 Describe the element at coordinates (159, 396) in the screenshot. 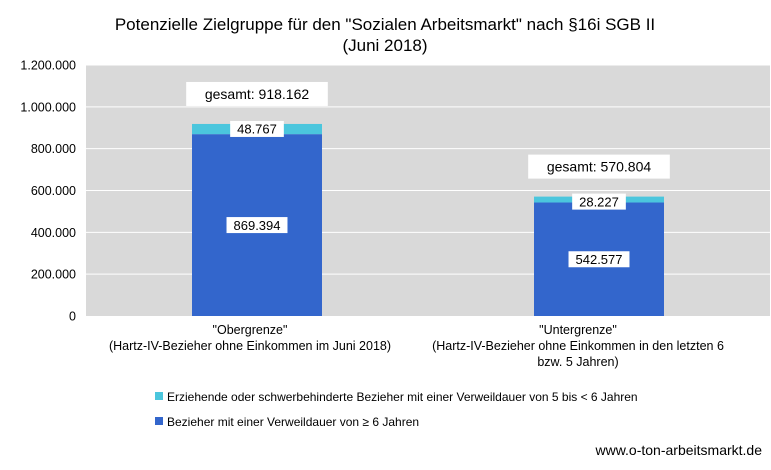

I see `legend-swatch-erziehende` at that location.